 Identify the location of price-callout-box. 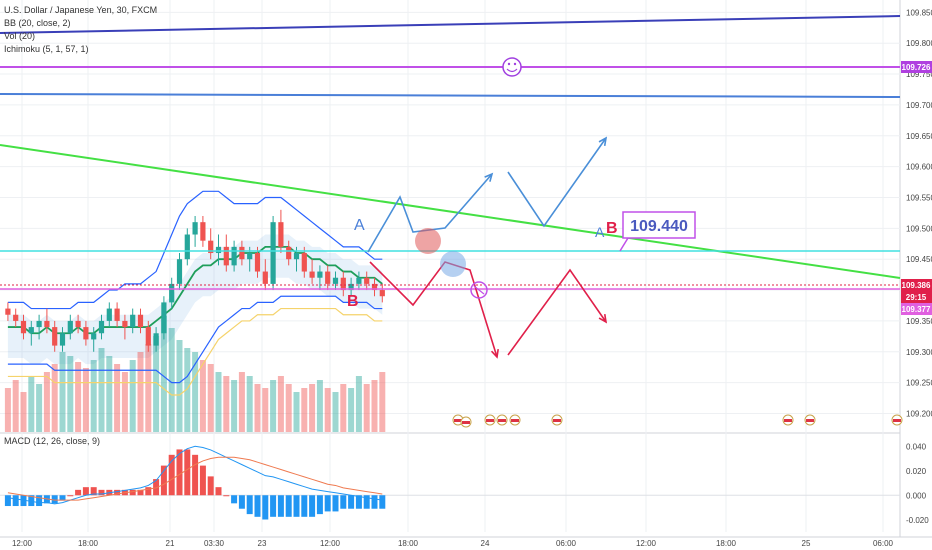
(659, 225).